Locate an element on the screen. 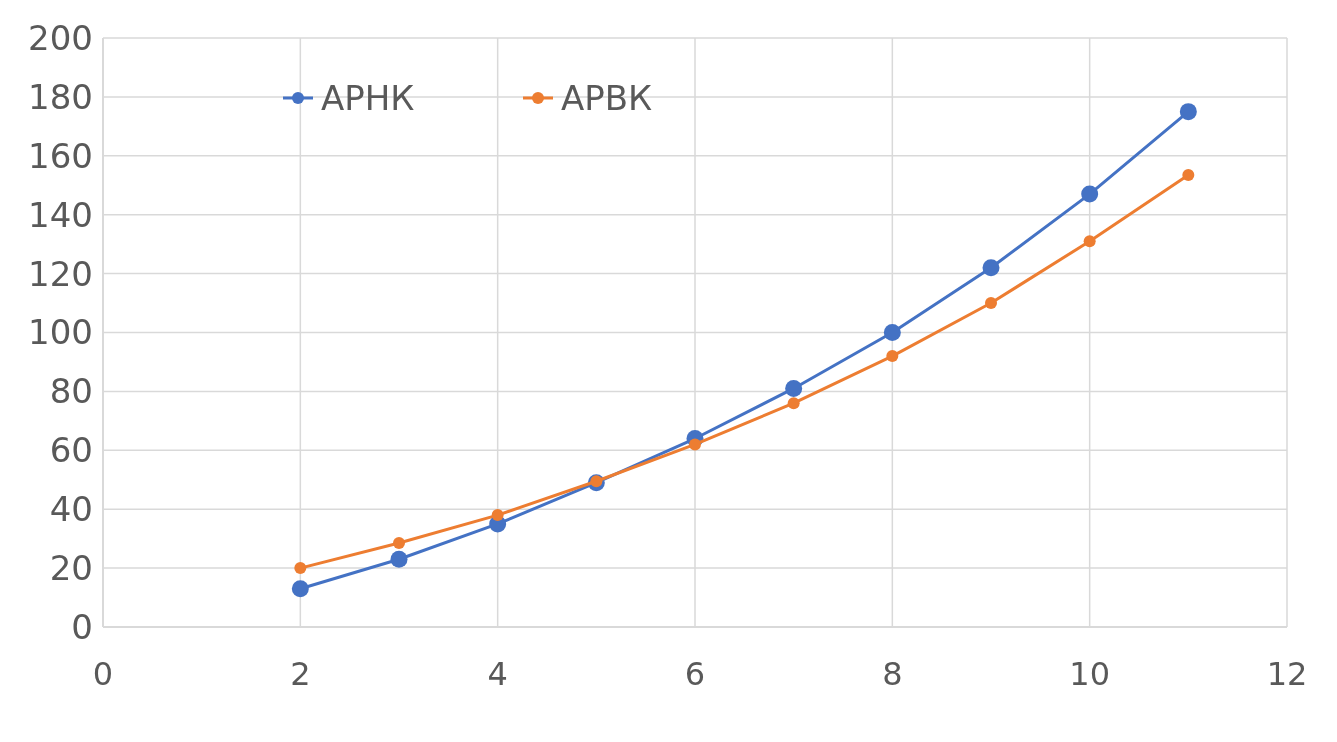  x-tick-label: 2 is located at coordinates (300, 674).